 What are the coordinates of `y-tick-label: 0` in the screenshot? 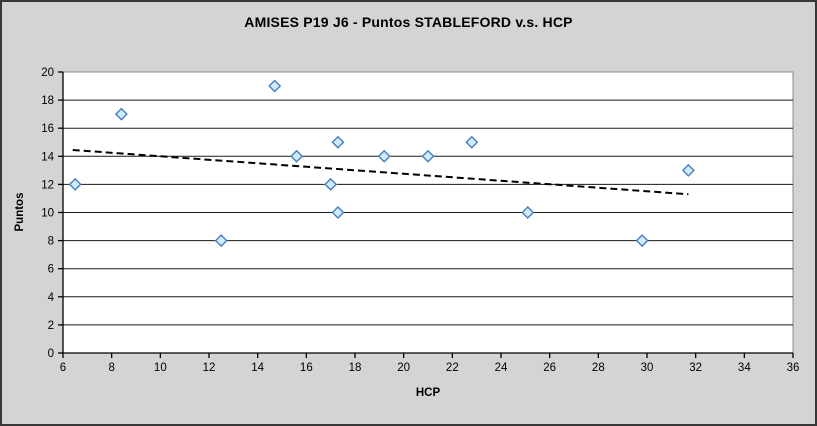 It's located at (51, 354).